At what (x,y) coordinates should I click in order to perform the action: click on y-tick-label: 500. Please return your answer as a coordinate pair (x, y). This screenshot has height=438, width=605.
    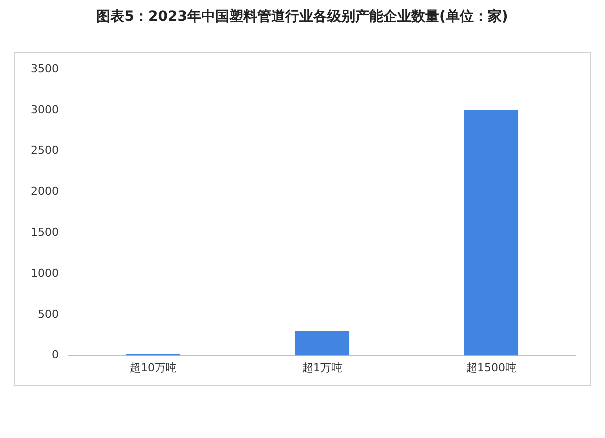
    Looking at the image, I should click on (48, 314).